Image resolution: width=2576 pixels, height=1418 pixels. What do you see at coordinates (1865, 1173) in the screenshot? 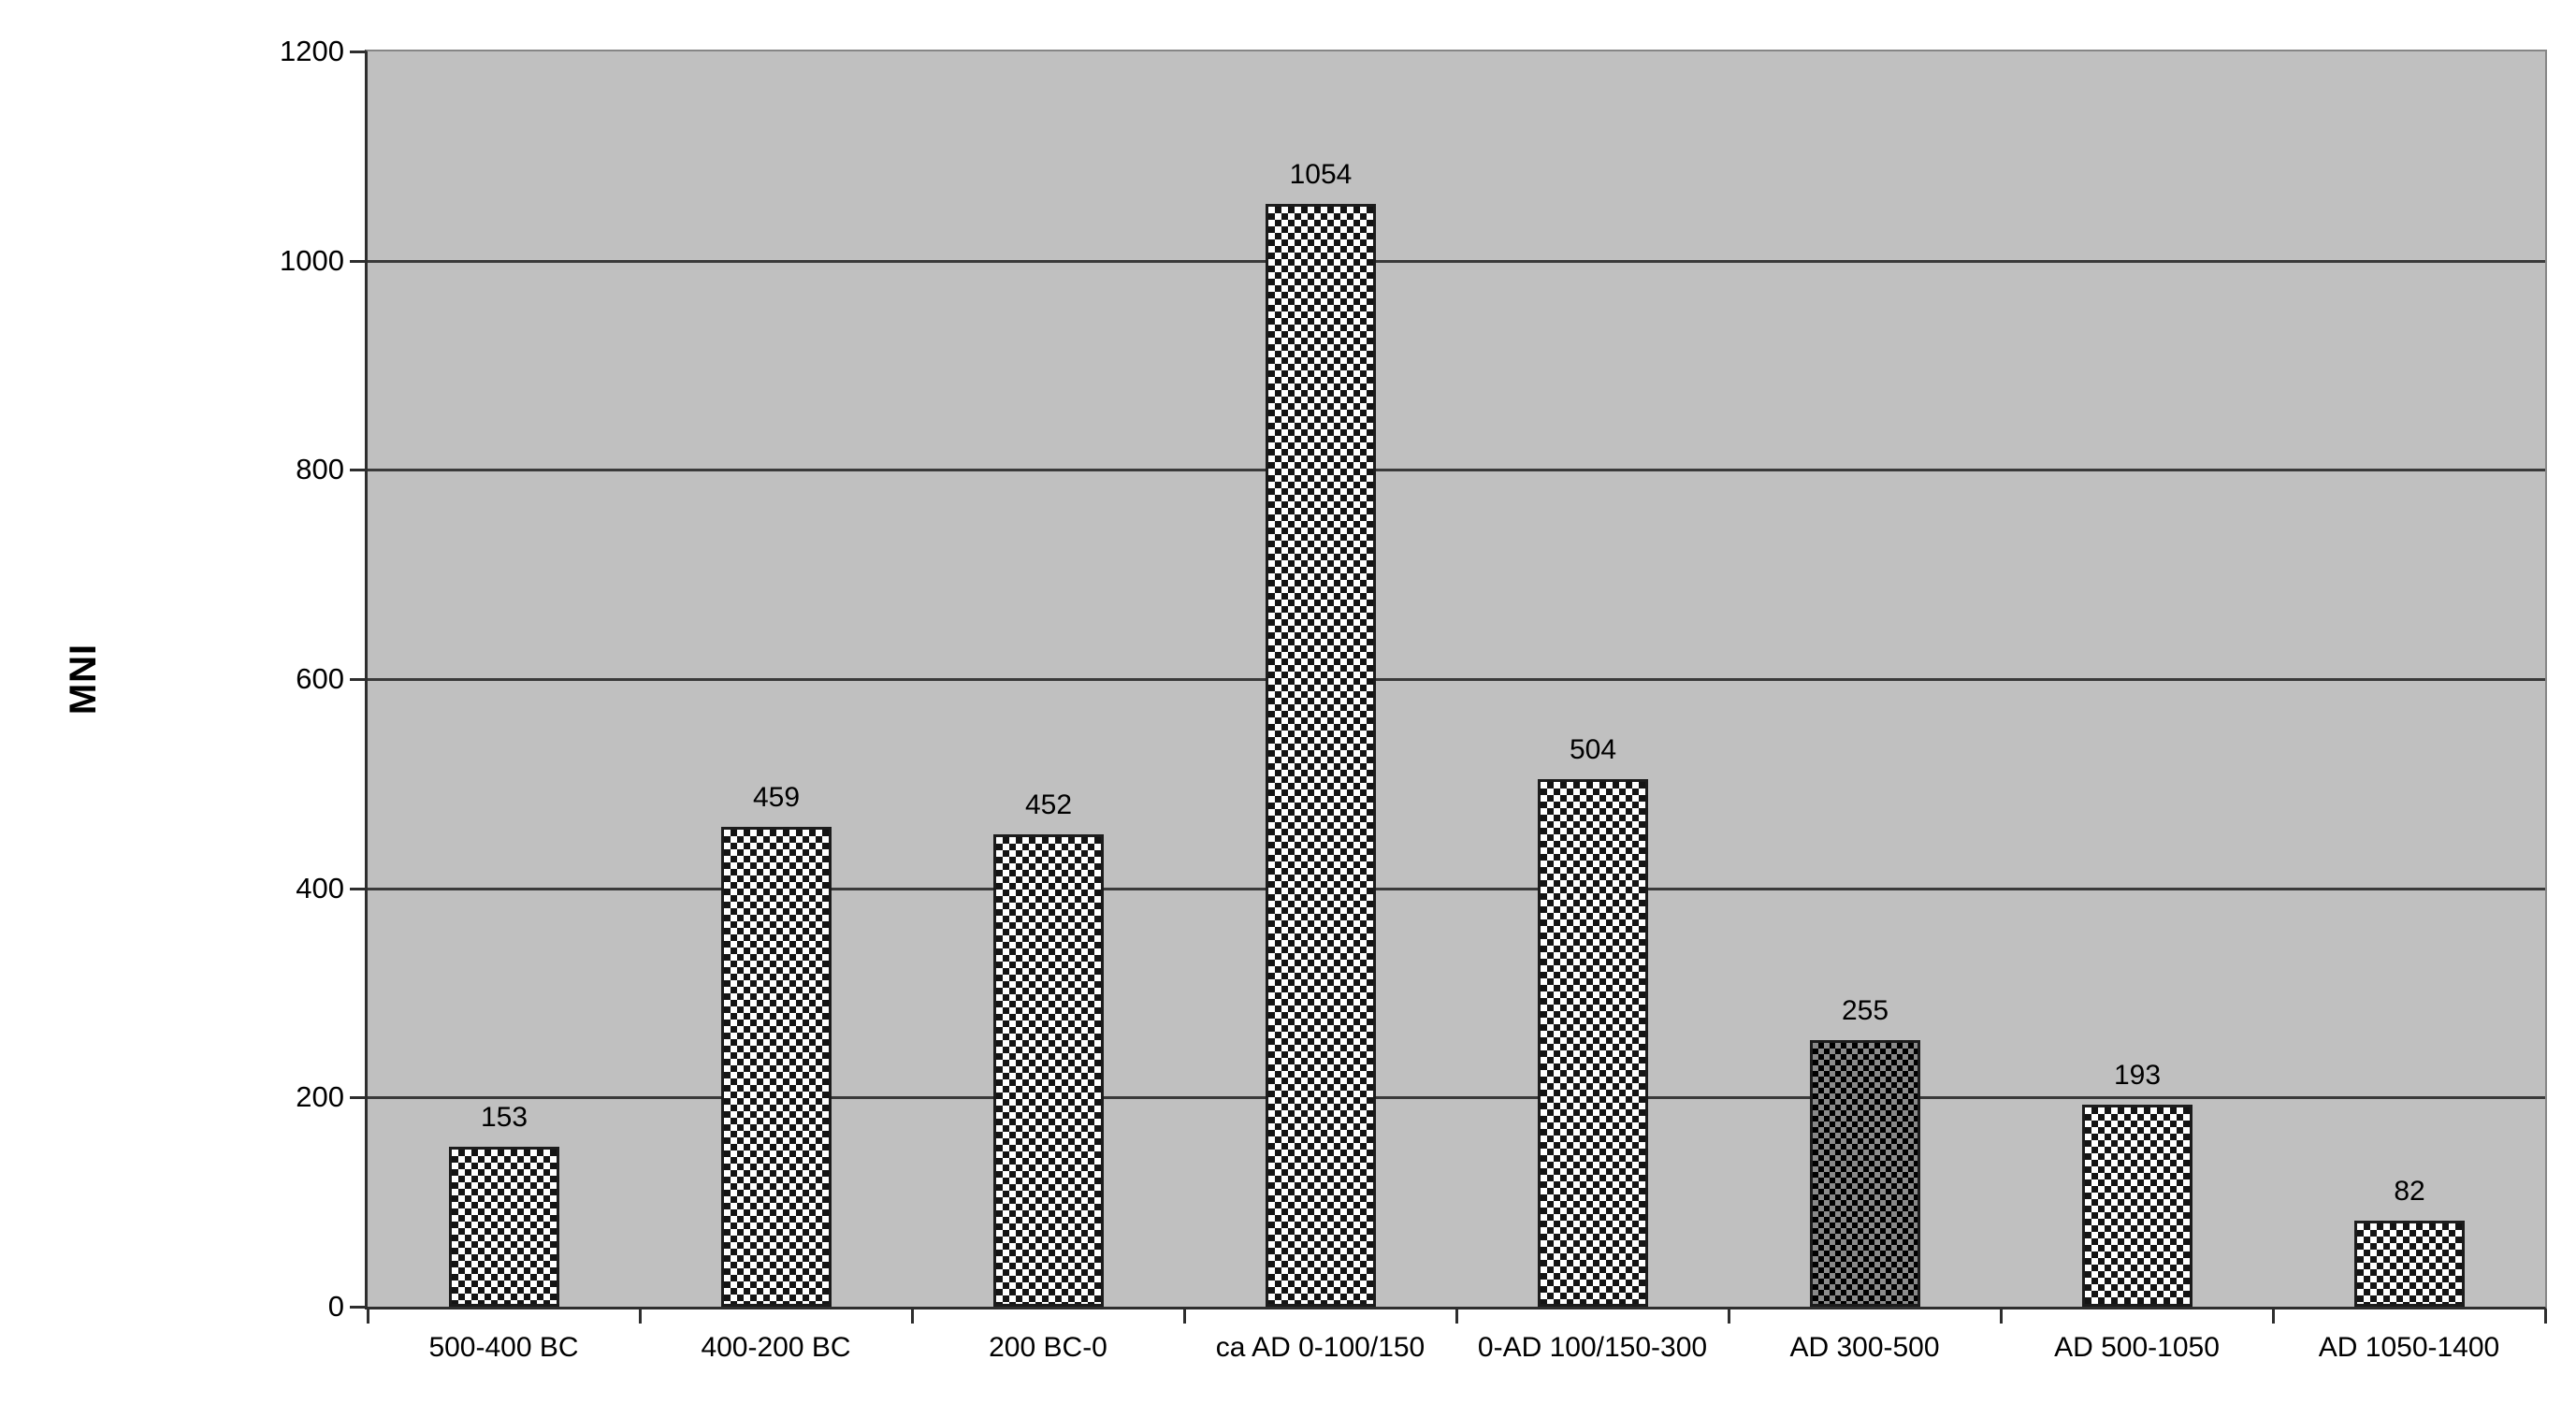
I see `bar-AD 300-500` at bounding box center [1865, 1173].